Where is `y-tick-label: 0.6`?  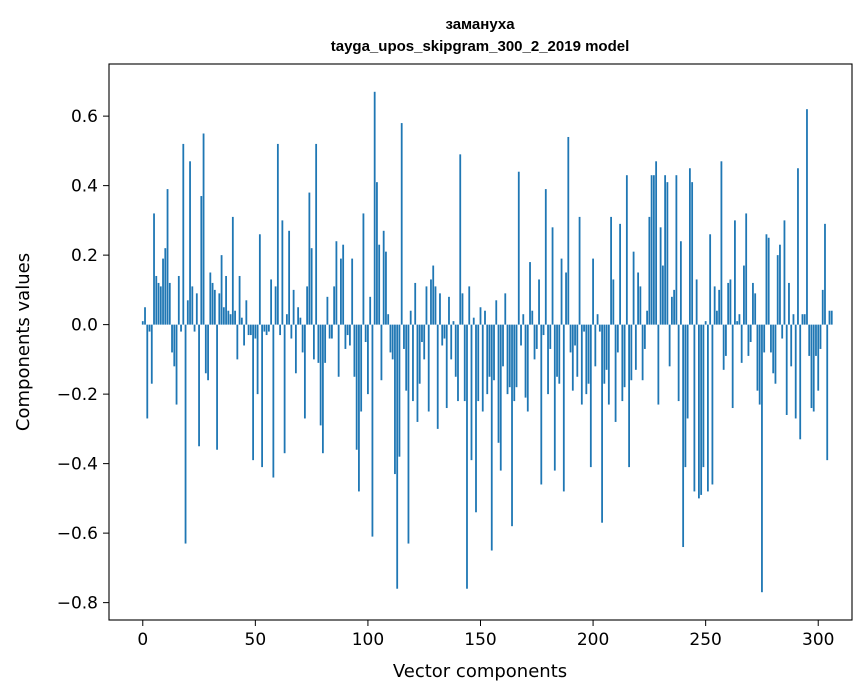 y-tick-label: 0.6 is located at coordinates (84, 117).